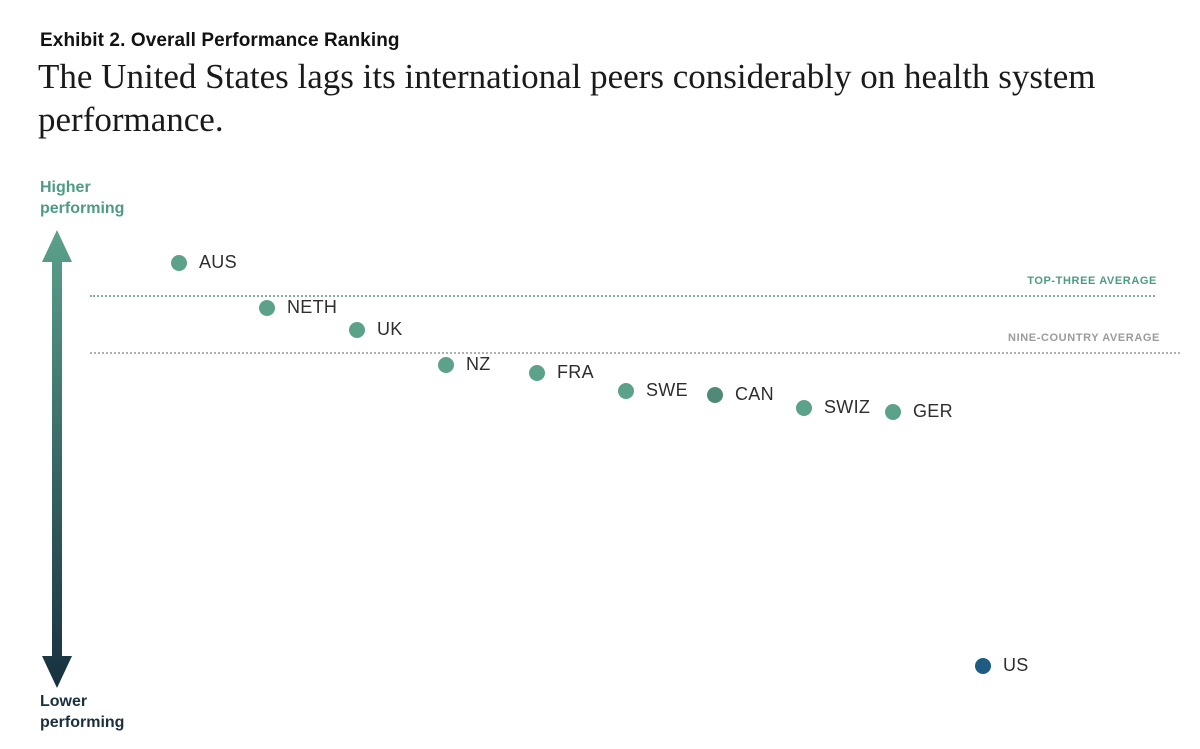 The width and height of the screenshot is (1200, 749). What do you see at coordinates (218, 262) in the screenshot?
I see `aus-country-label: AUS` at bounding box center [218, 262].